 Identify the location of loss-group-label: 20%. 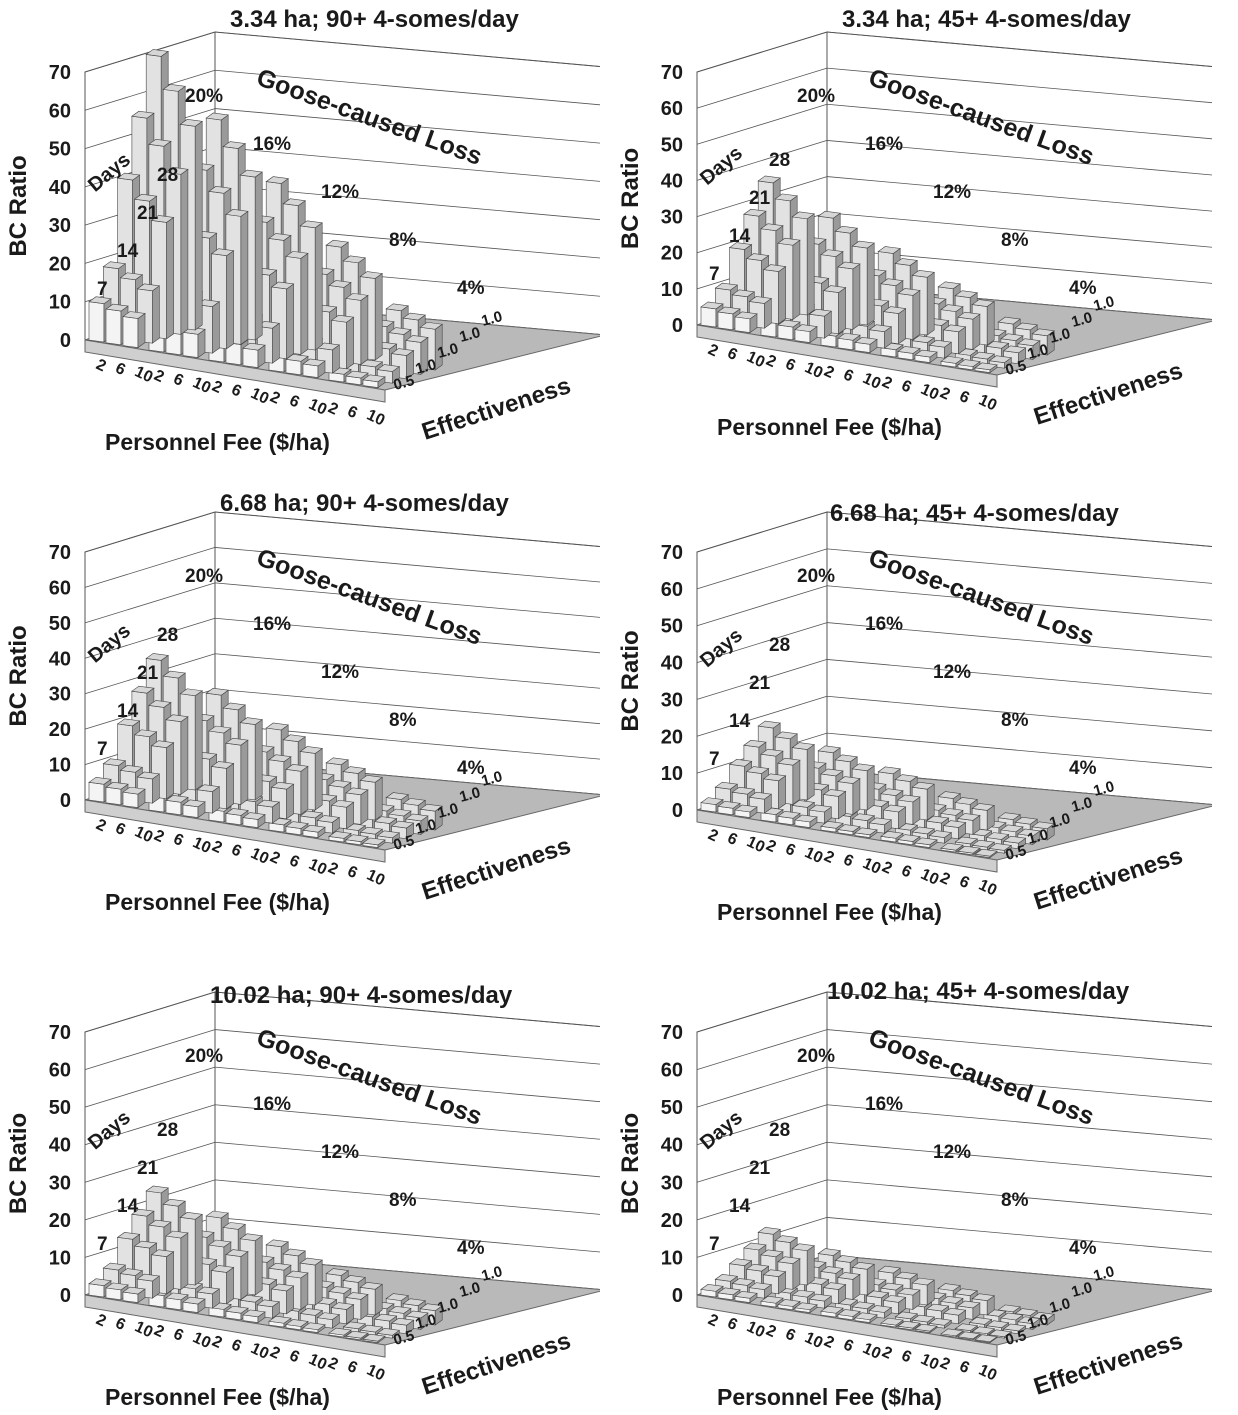
(204, 1056).